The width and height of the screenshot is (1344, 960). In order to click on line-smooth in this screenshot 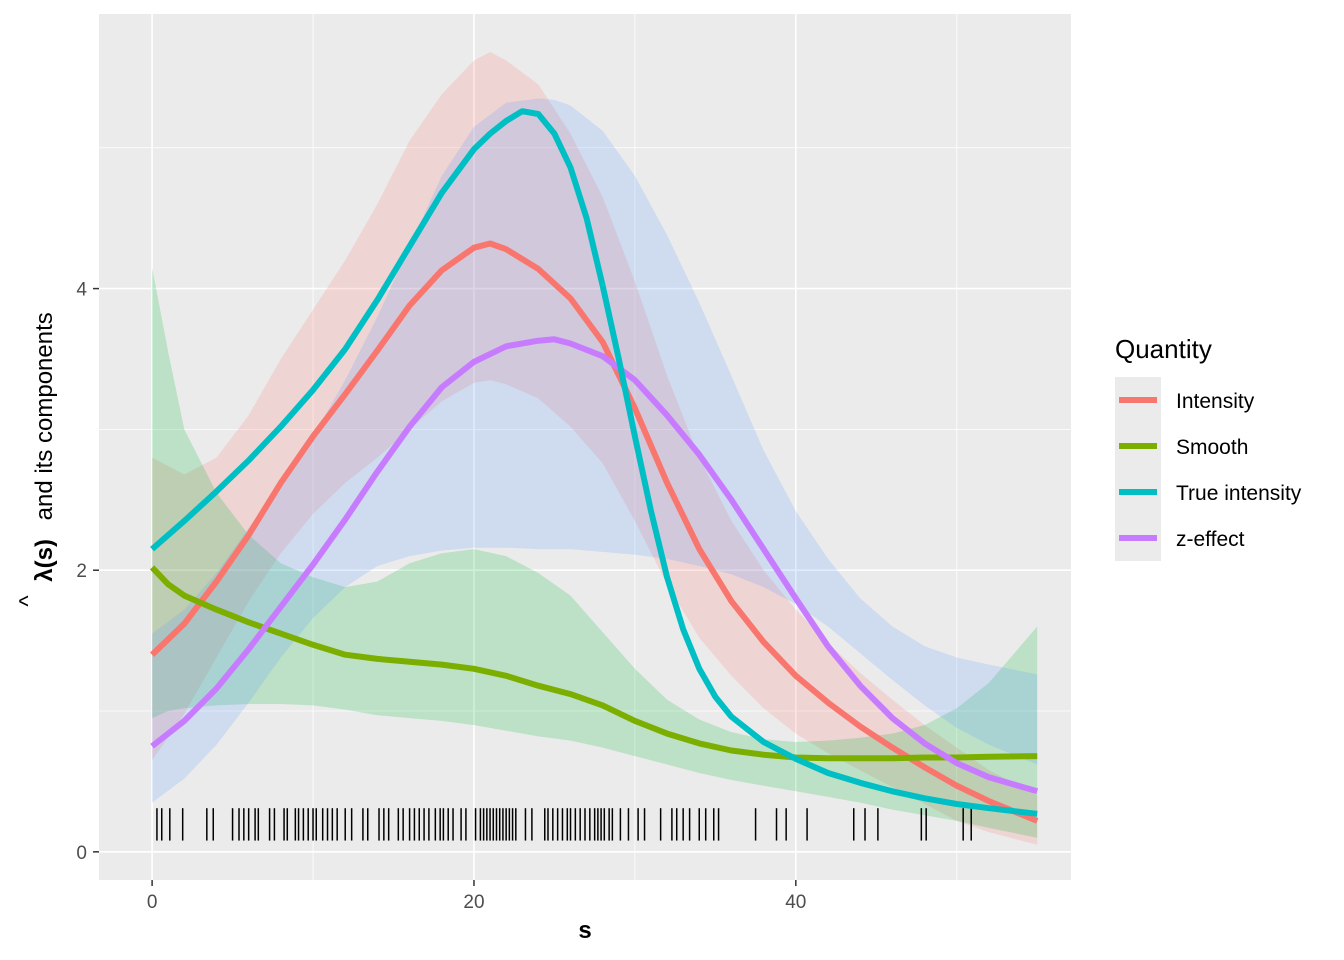, I will do `click(593, 663)`.